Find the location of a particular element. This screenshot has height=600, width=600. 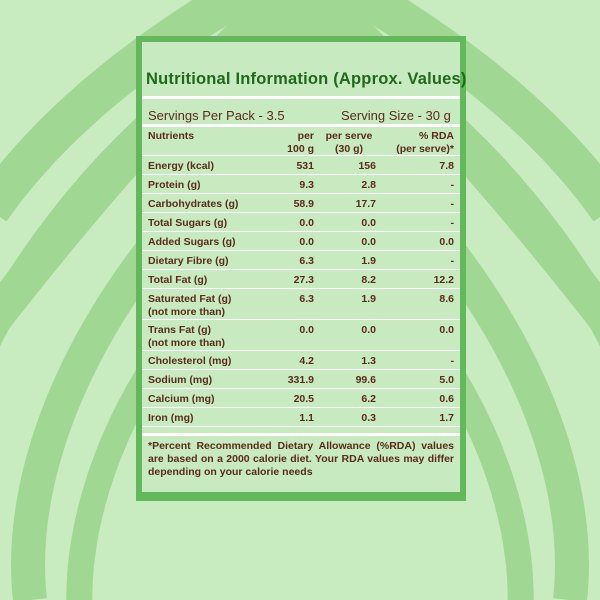

value-per-serve: 156 is located at coordinates (367, 166).